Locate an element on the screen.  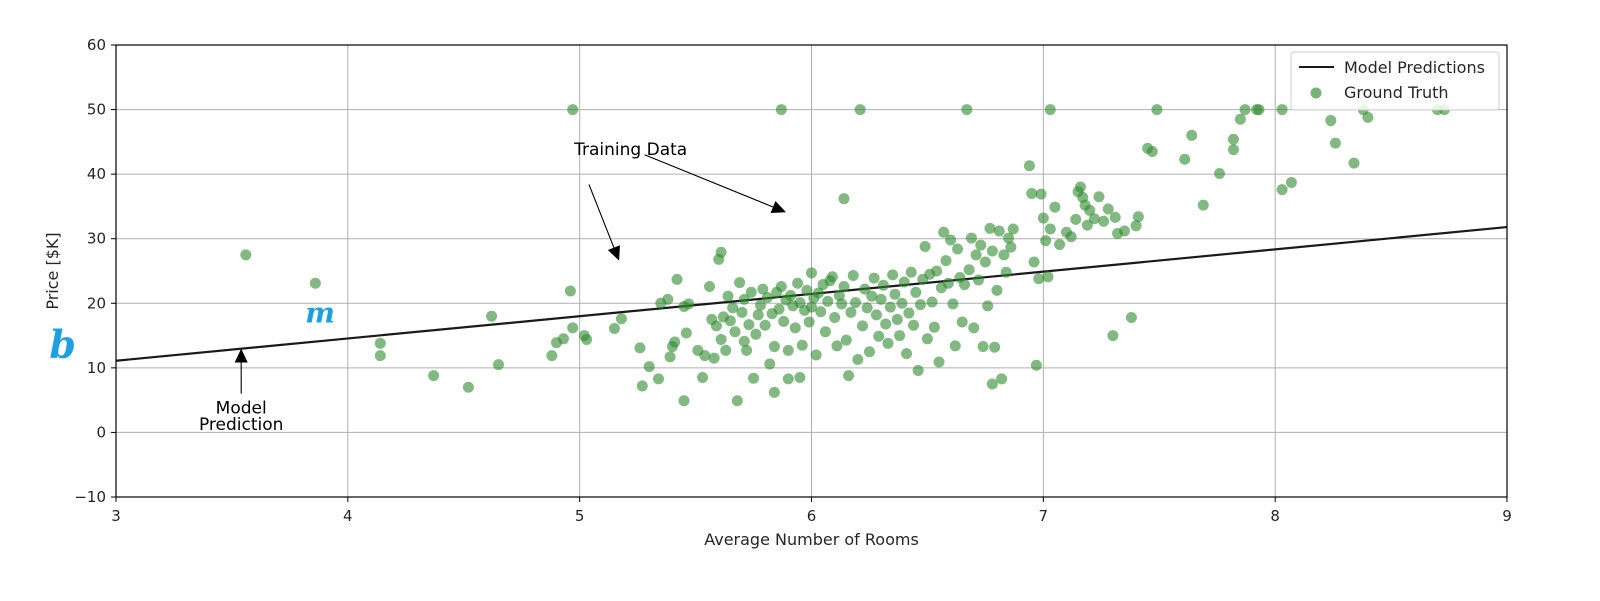
annotation-arrowhead is located at coordinates (241, 355).